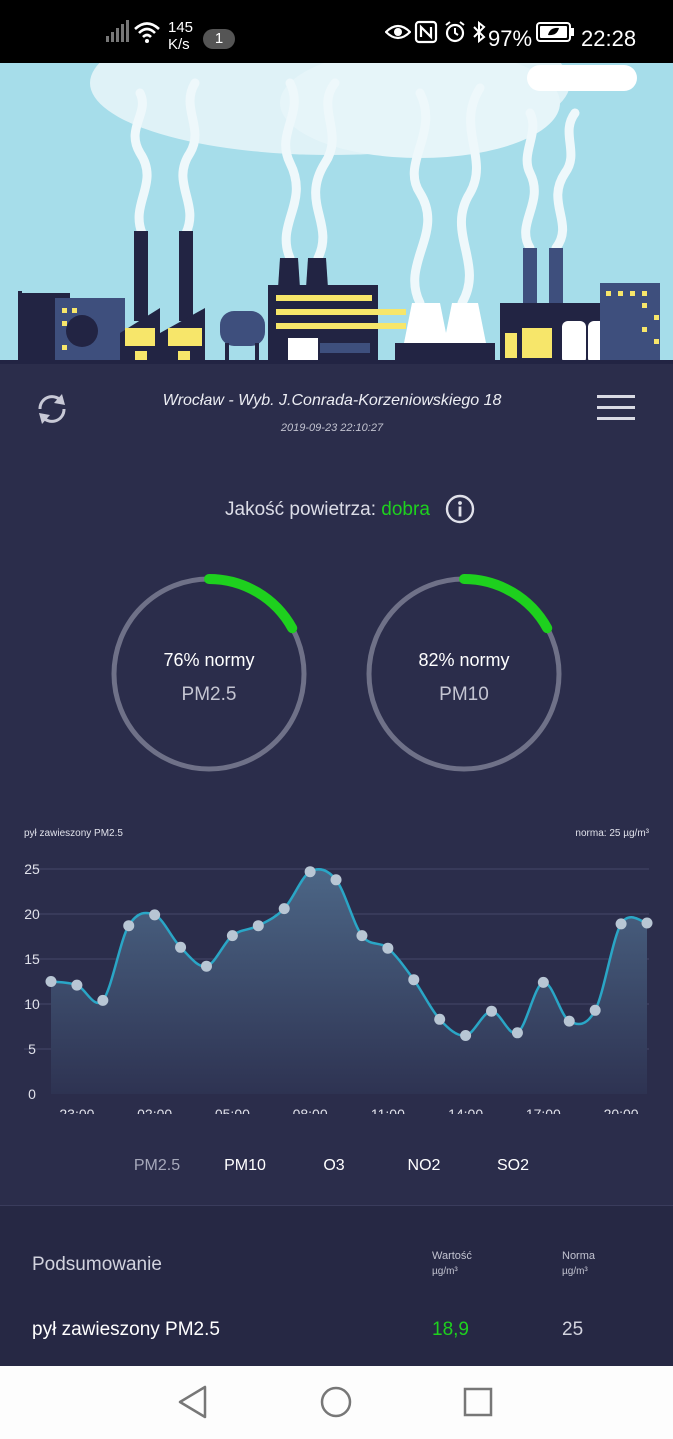  Describe the element at coordinates (575, 1271) in the screenshot. I see `norm-column-unit: µg/m³` at that location.